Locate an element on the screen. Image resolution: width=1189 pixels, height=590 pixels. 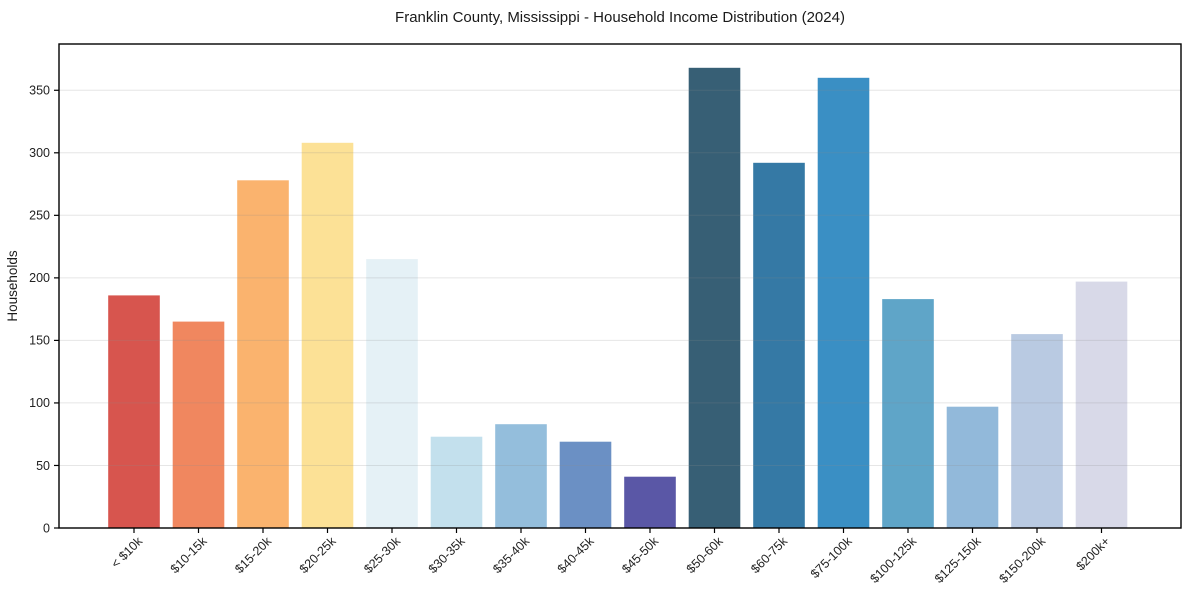
y-tick-label: 350 is located at coordinates (39, 91).